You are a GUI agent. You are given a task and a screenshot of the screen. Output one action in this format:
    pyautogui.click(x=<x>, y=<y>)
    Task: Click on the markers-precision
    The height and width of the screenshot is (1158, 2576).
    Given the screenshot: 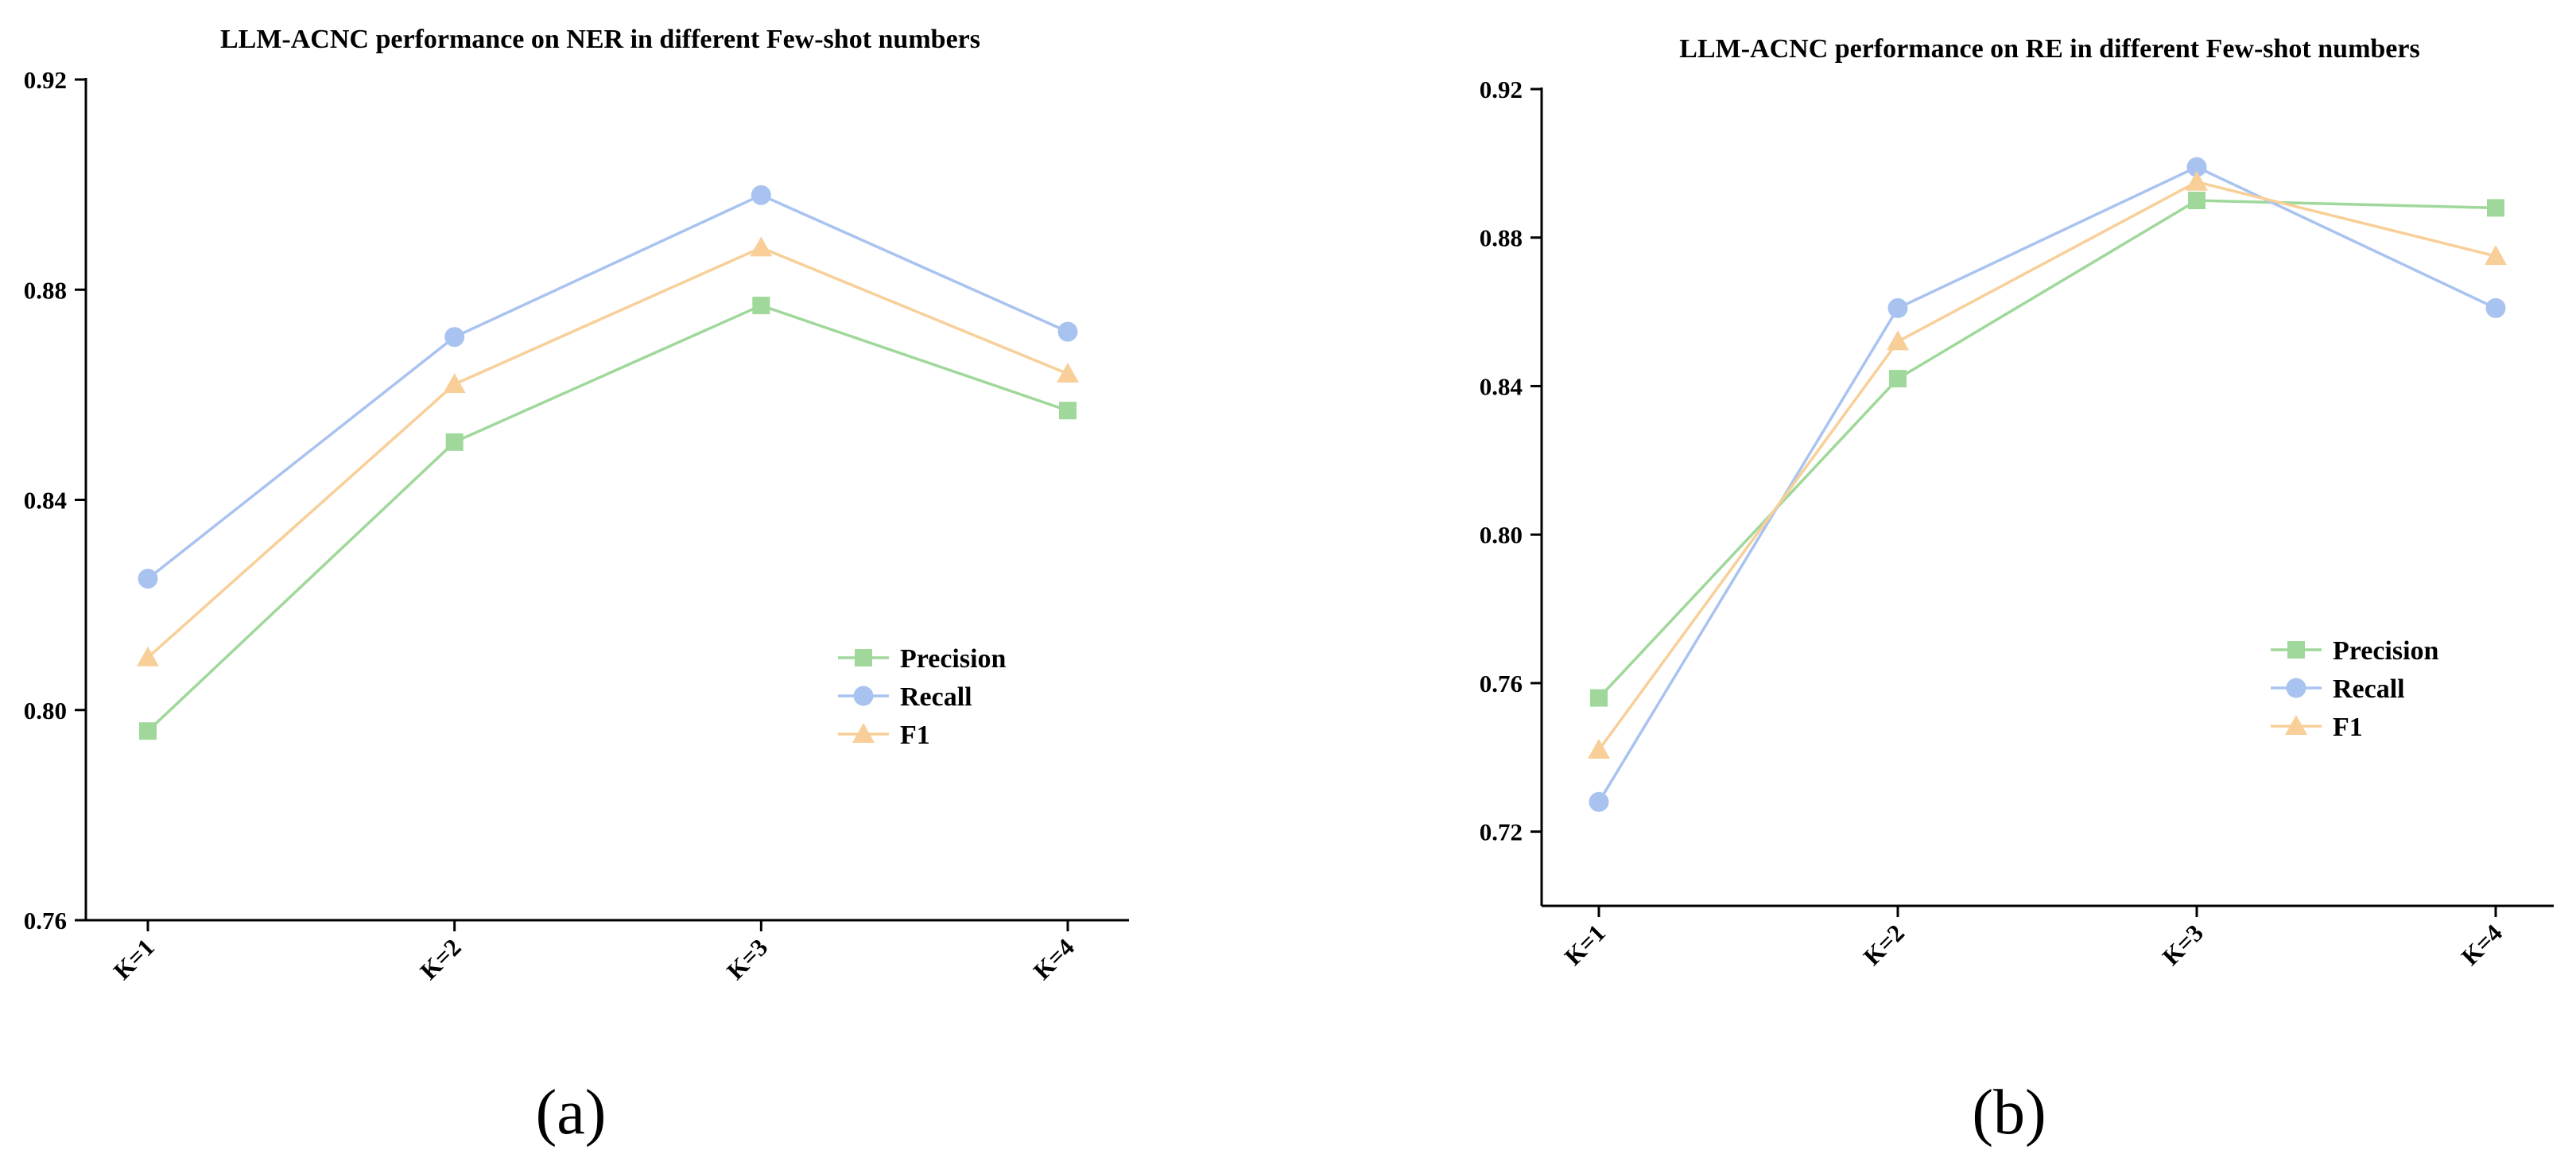 What is the action you would take?
    pyautogui.click(x=608, y=518)
    